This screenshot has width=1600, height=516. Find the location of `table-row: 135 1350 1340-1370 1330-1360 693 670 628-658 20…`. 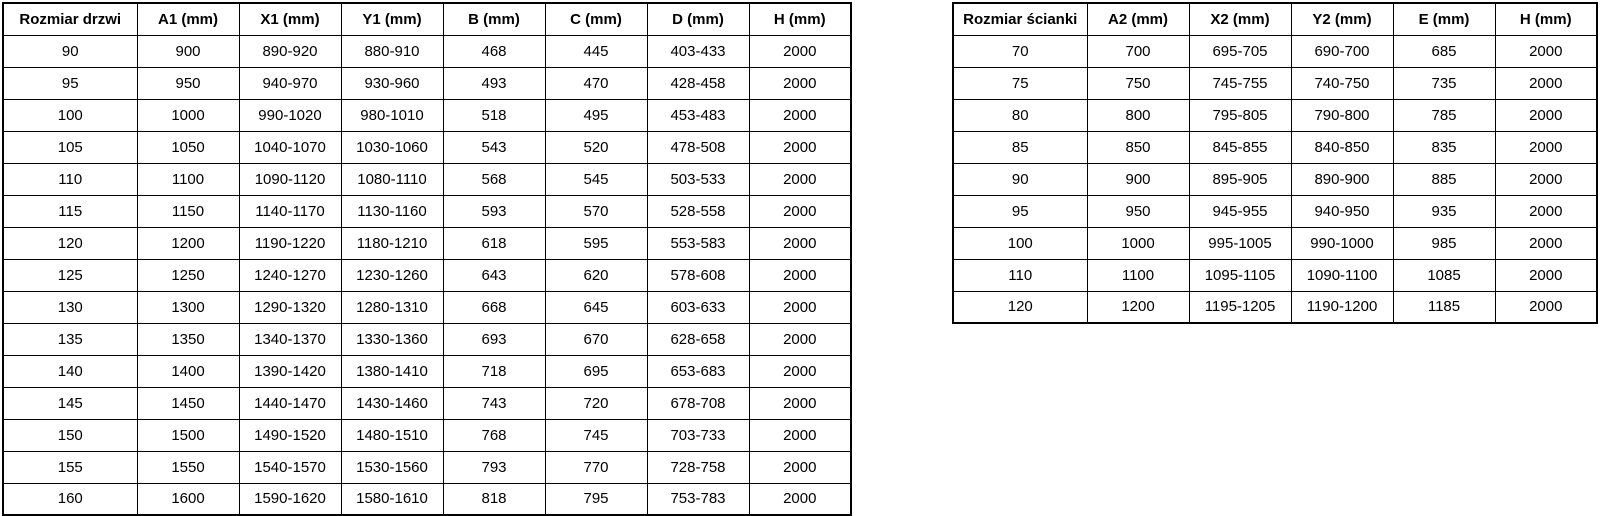

table-row: 135 1350 1340-1370 1330-1360 693 670 628-658 20… is located at coordinates (427, 339).